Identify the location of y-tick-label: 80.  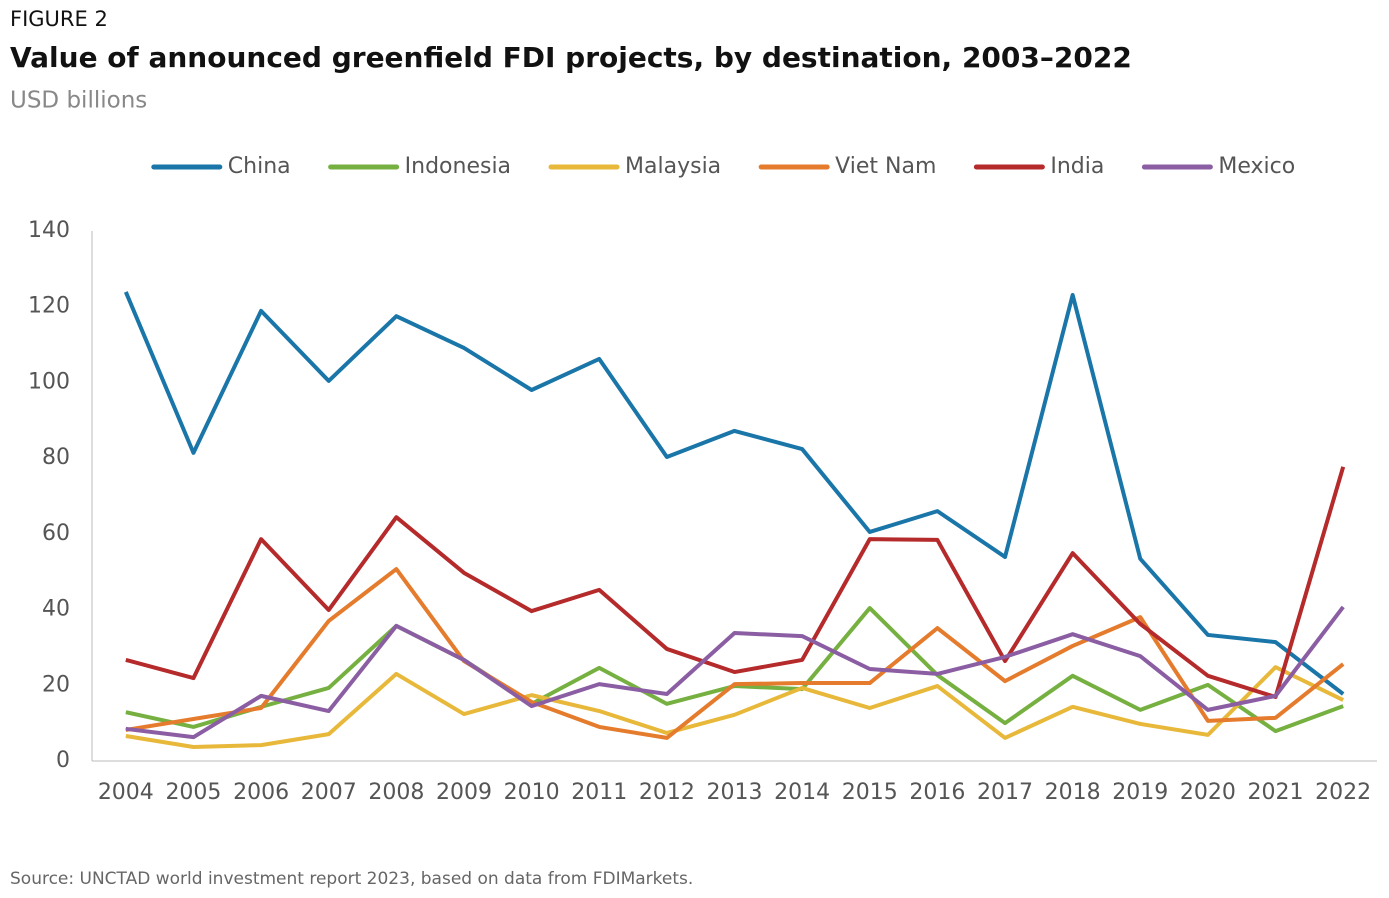
(56, 457).